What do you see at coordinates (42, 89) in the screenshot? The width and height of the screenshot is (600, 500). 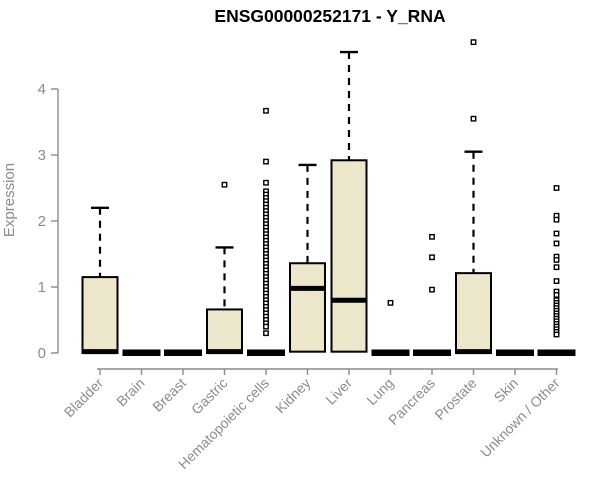 I see `y-axis-tick-label: 4` at bounding box center [42, 89].